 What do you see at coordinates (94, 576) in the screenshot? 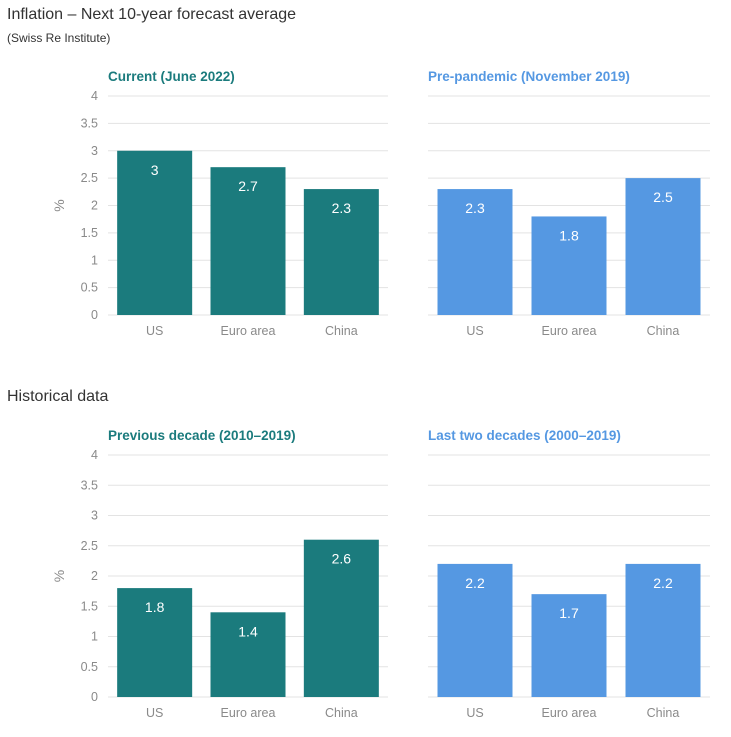
I see `chart3-ytick-label: 2` at bounding box center [94, 576].